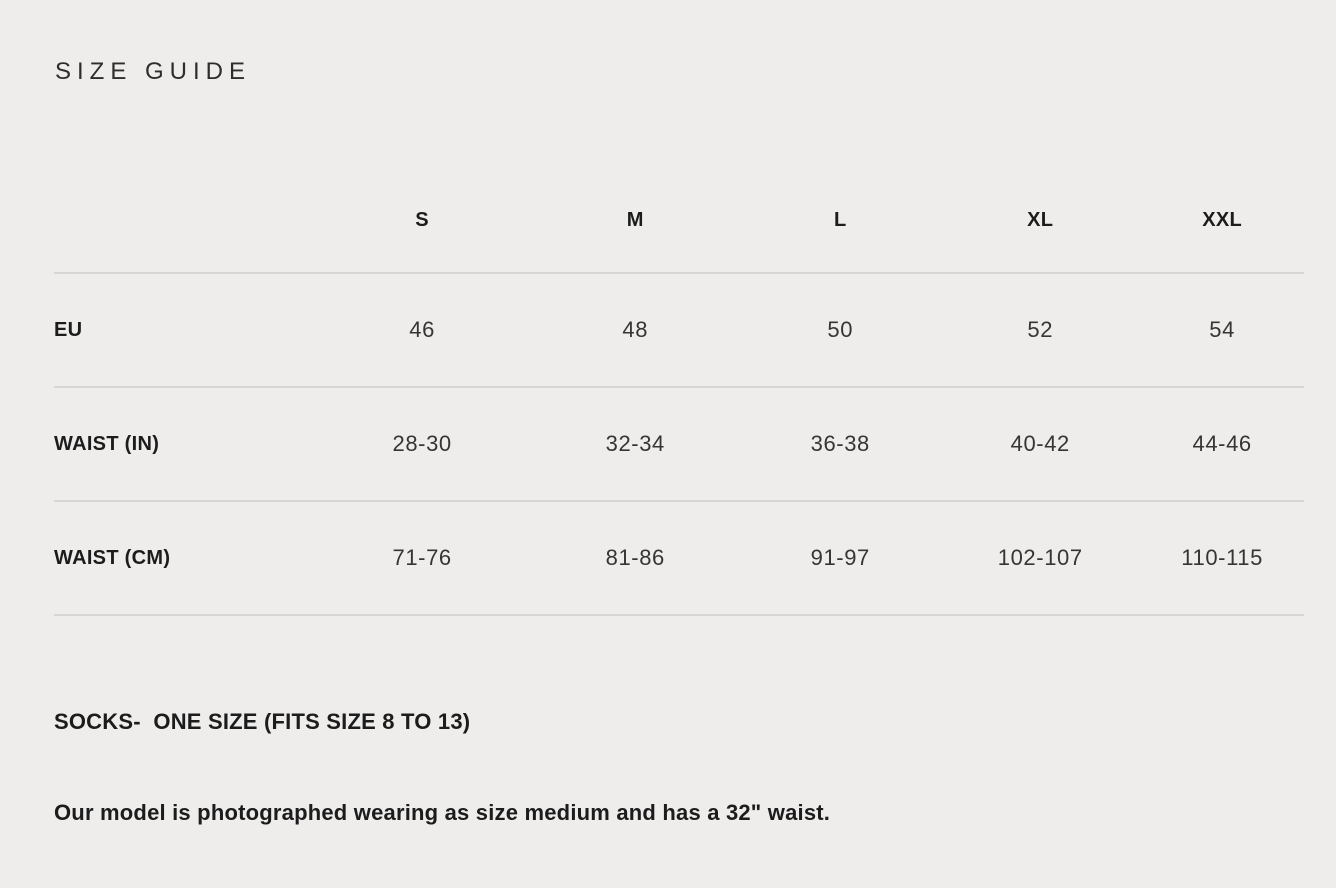 This screenshot has height=888, width=1336. What do you see at coordinates (422, 221) in the screenshot?
I see `column-header-s: S` at bounding box center [422, 221].